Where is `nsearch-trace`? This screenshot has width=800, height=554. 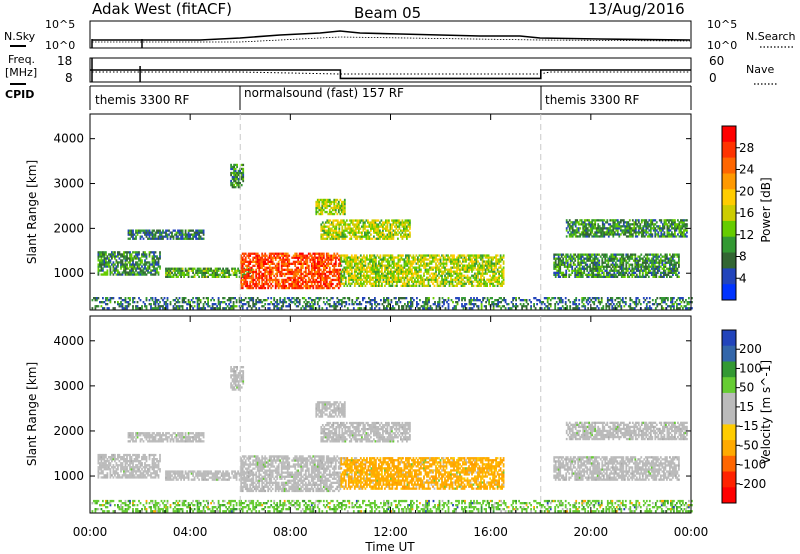 nsearch-trace is located at coordinates (391, 39).